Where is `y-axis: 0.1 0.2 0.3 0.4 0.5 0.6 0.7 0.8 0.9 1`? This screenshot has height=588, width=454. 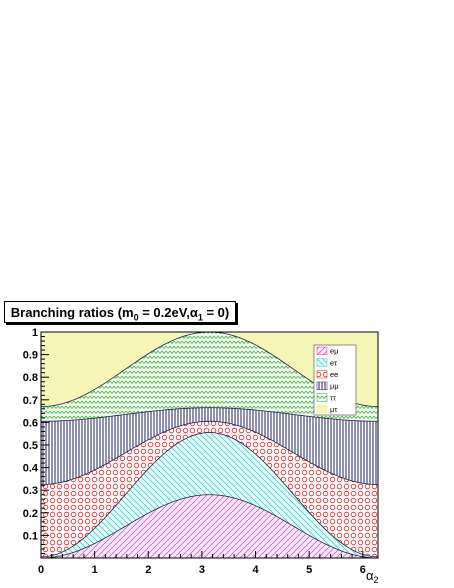 y-axis: 0.1 0.2 0.3 0.4 0.5 0.6 0.7 0.8 0.9 1 is located at coordinates (36, 443).